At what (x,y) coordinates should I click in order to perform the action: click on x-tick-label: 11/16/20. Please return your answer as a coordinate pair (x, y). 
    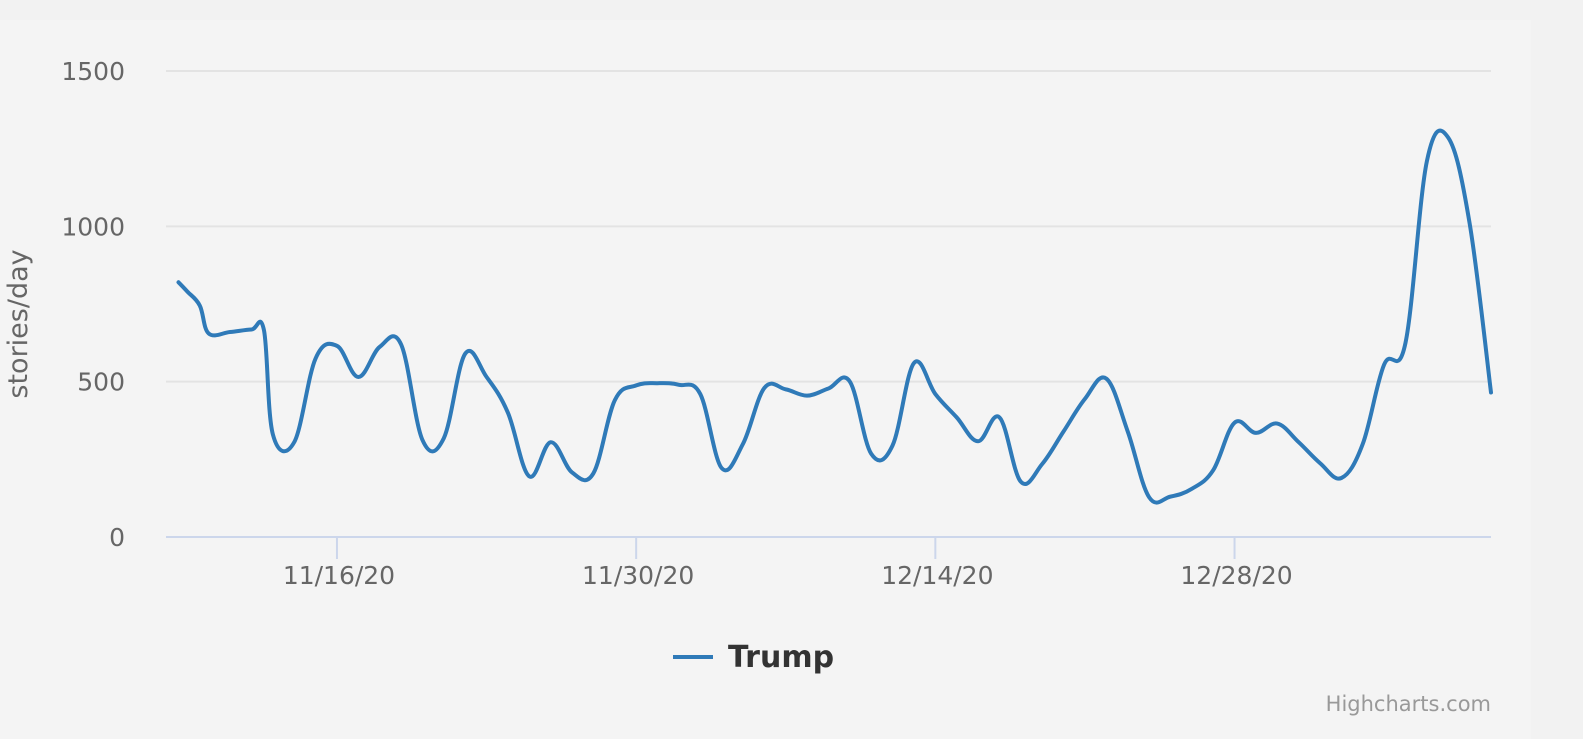
    Looking at the image, I should click on (339, 575).